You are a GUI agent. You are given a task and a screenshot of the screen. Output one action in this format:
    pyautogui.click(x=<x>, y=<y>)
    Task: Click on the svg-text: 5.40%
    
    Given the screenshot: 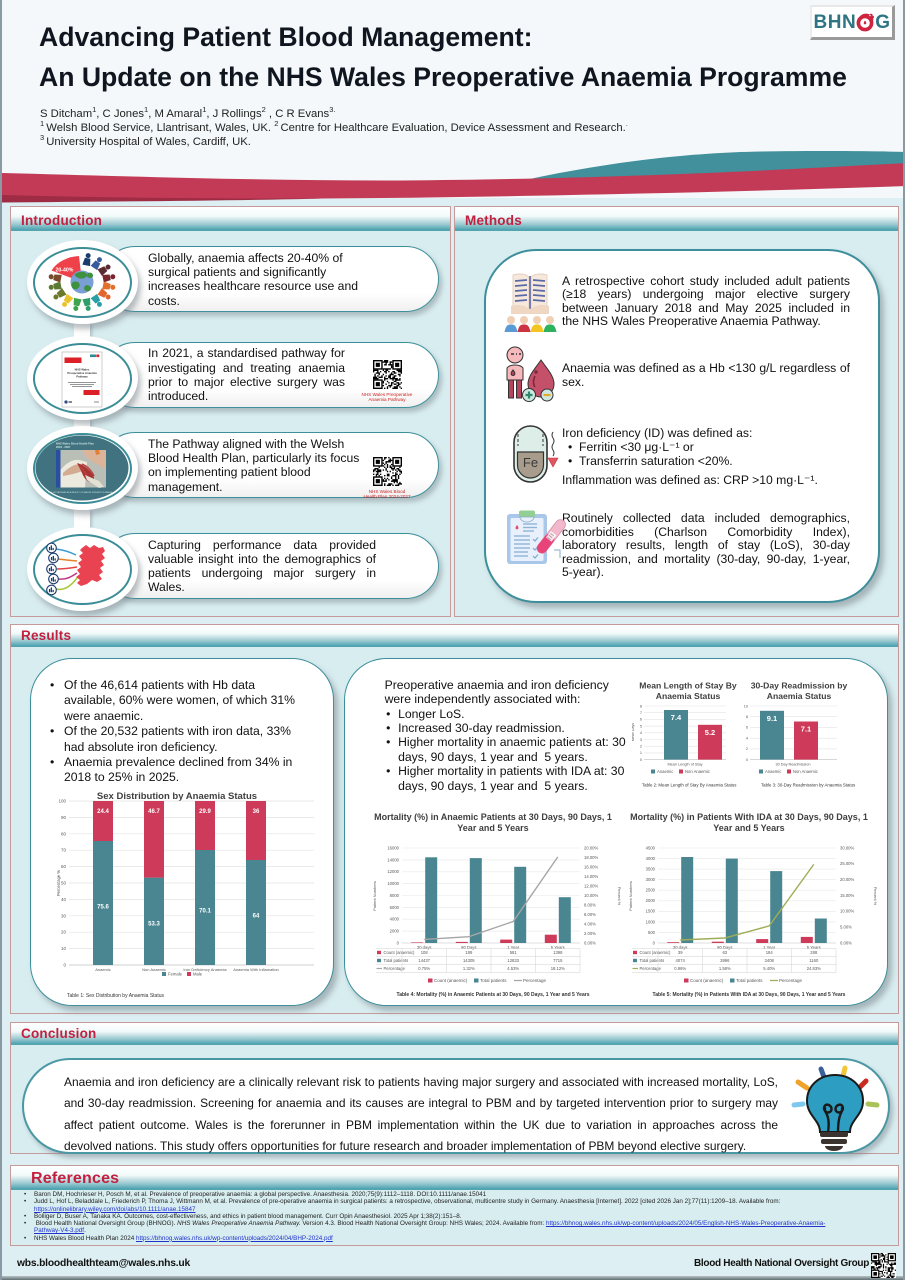 What is the action you would take?
    pyautogui.click(x=769, y=968)
    